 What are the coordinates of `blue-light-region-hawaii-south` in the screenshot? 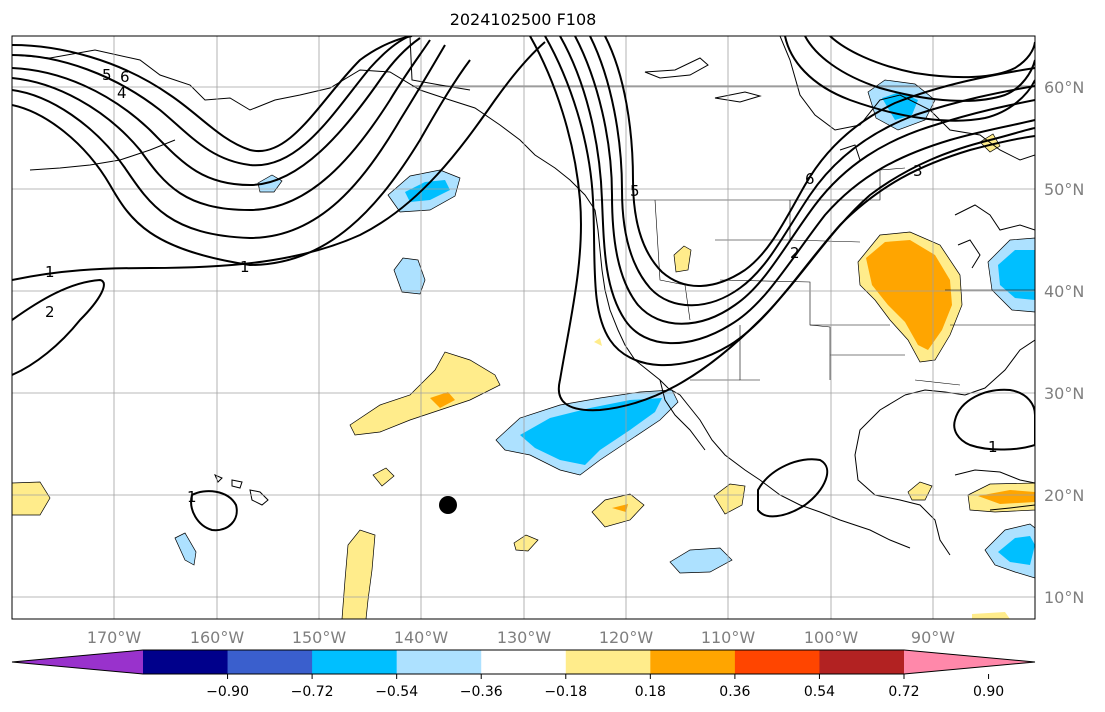 It's located at (185, 549).